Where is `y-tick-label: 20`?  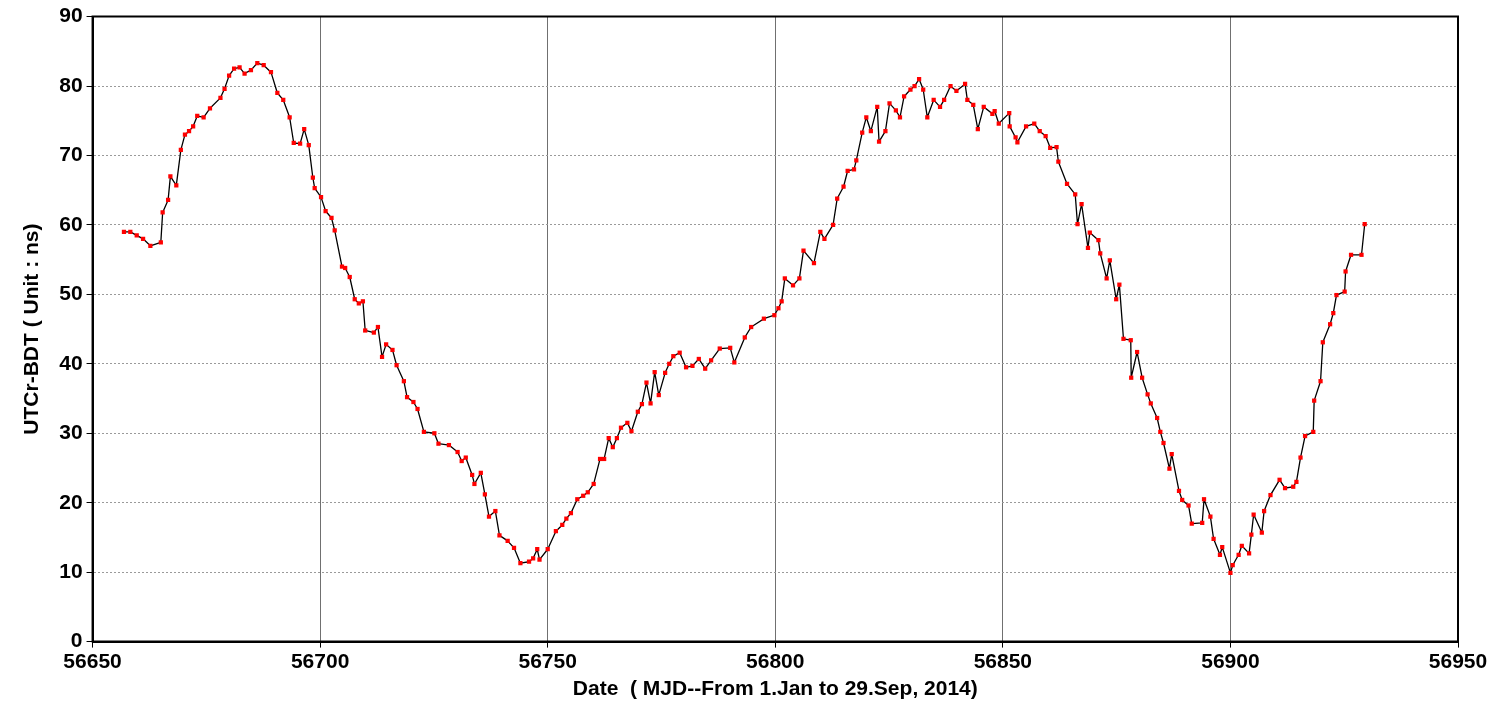
y-tick-label: 20 is located at coordinates (71, 501).